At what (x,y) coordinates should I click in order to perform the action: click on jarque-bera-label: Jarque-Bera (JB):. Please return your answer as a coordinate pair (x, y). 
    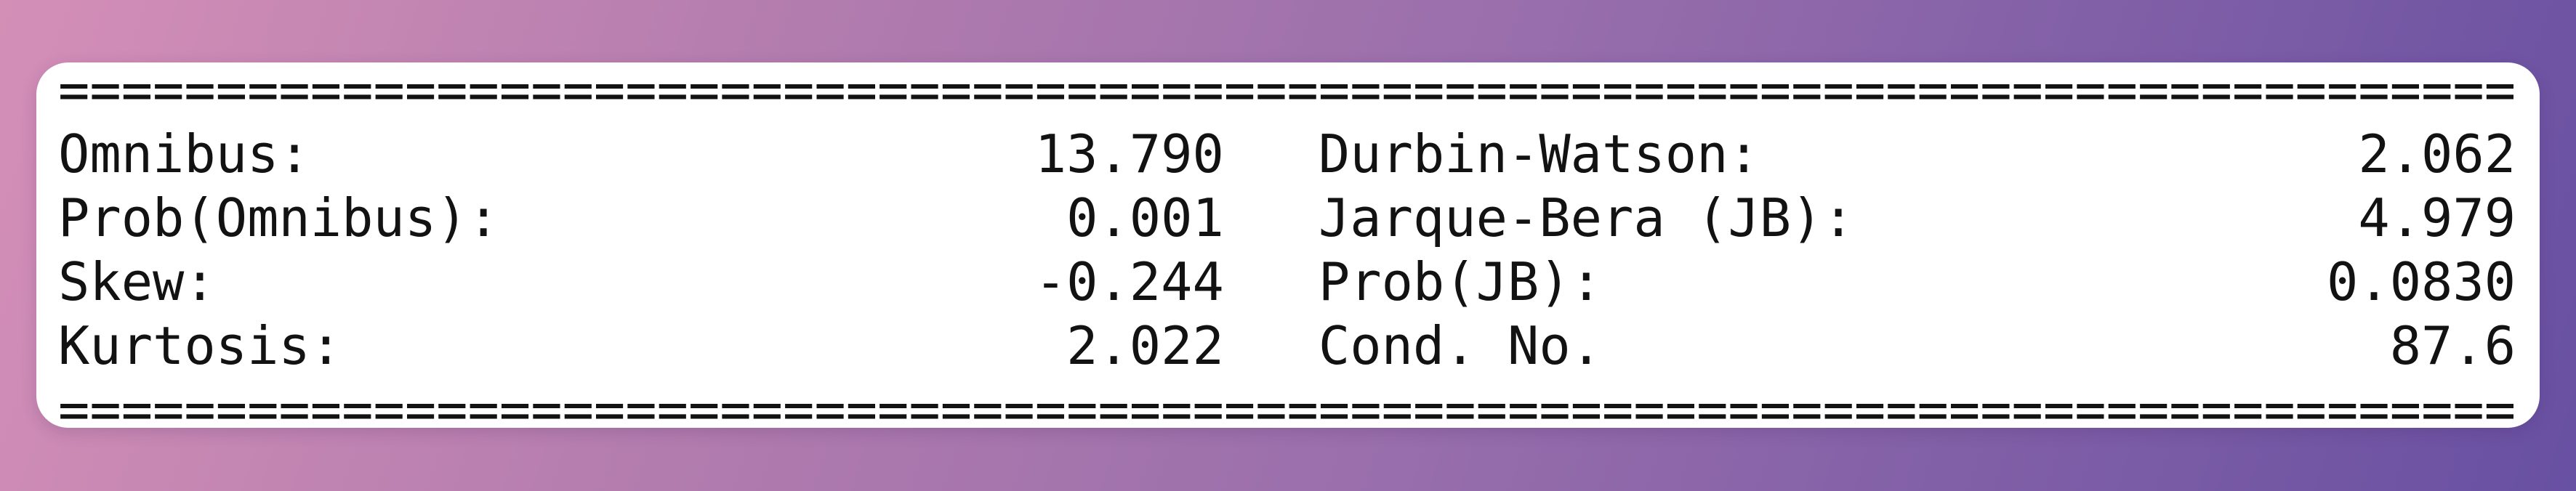
    Looking at the image, I should click on (1586, 218).